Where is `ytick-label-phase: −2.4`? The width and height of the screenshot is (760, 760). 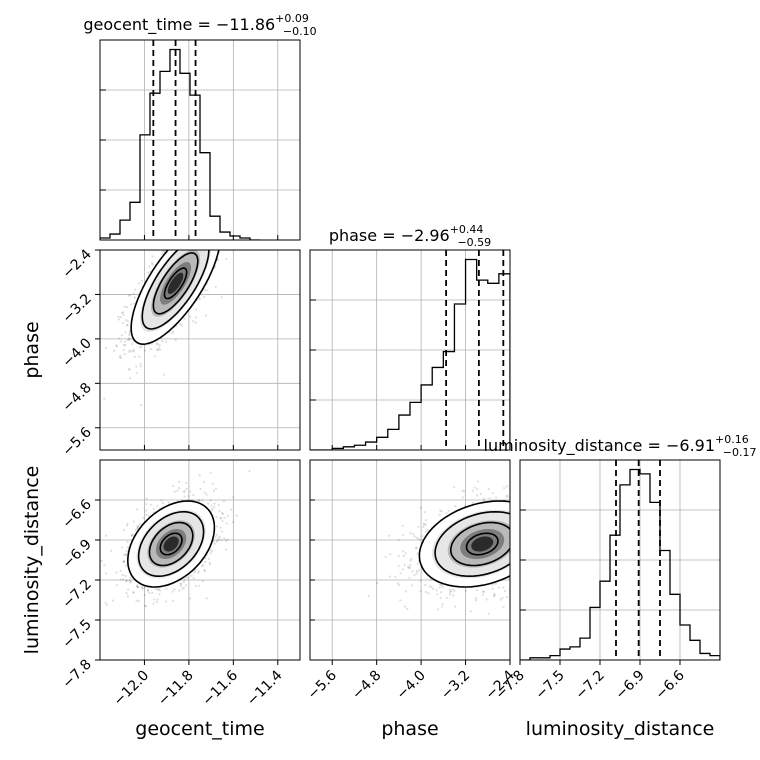 ytick-label-phase: −2.4 is located at coordinates (76, 263).